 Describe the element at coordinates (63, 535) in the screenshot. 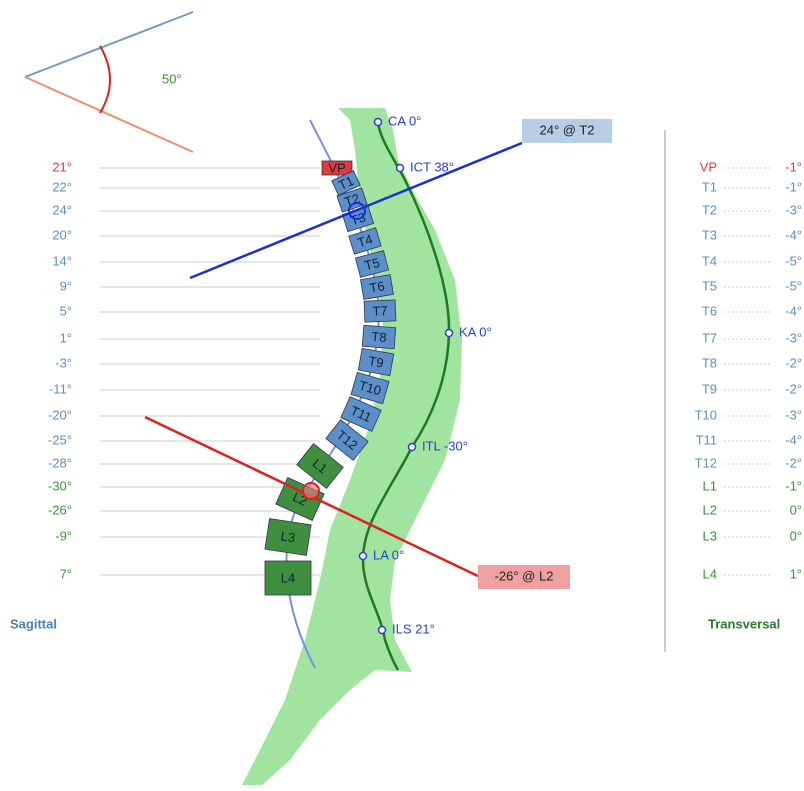

I see `sagittal-angle: -9°` at that location.